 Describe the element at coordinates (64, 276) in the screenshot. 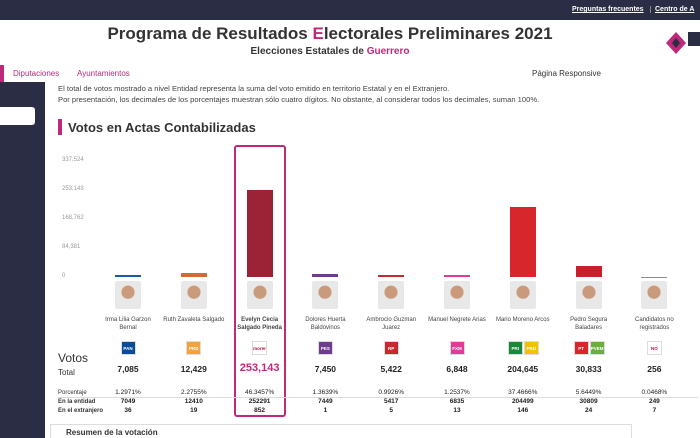

I see `y-tick-label: 0` at that location.